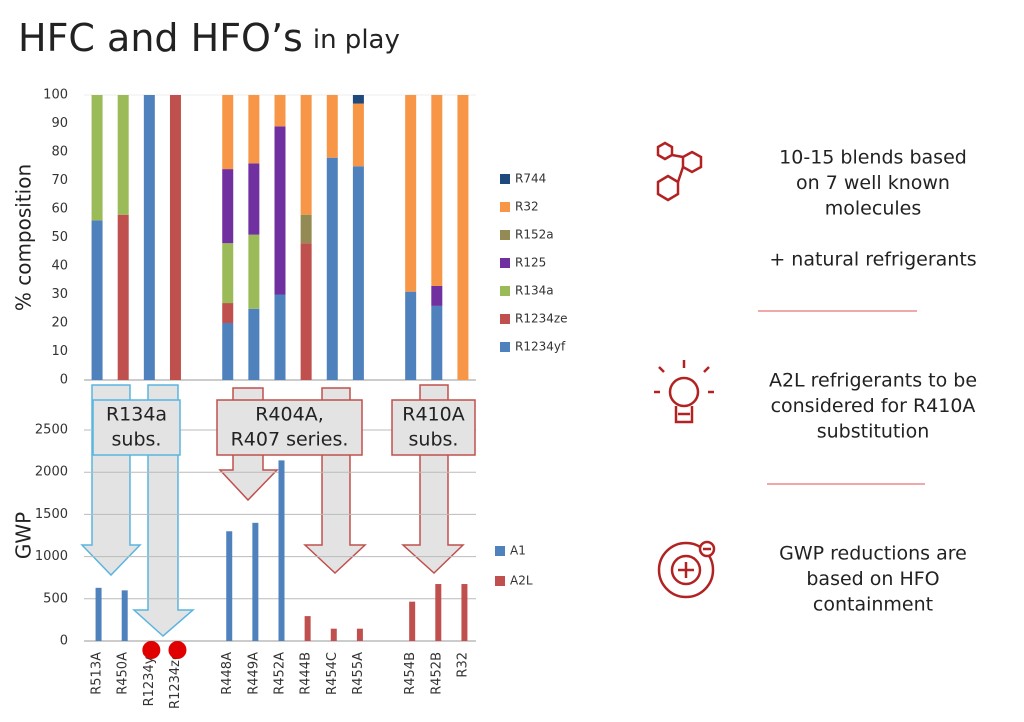 The height and width of the screenshot is (722, 1024). What do you see at coordinates (24, 237) in the screenshot?
I see `y-axis-label: % composition` at bounding box center [24, 237].